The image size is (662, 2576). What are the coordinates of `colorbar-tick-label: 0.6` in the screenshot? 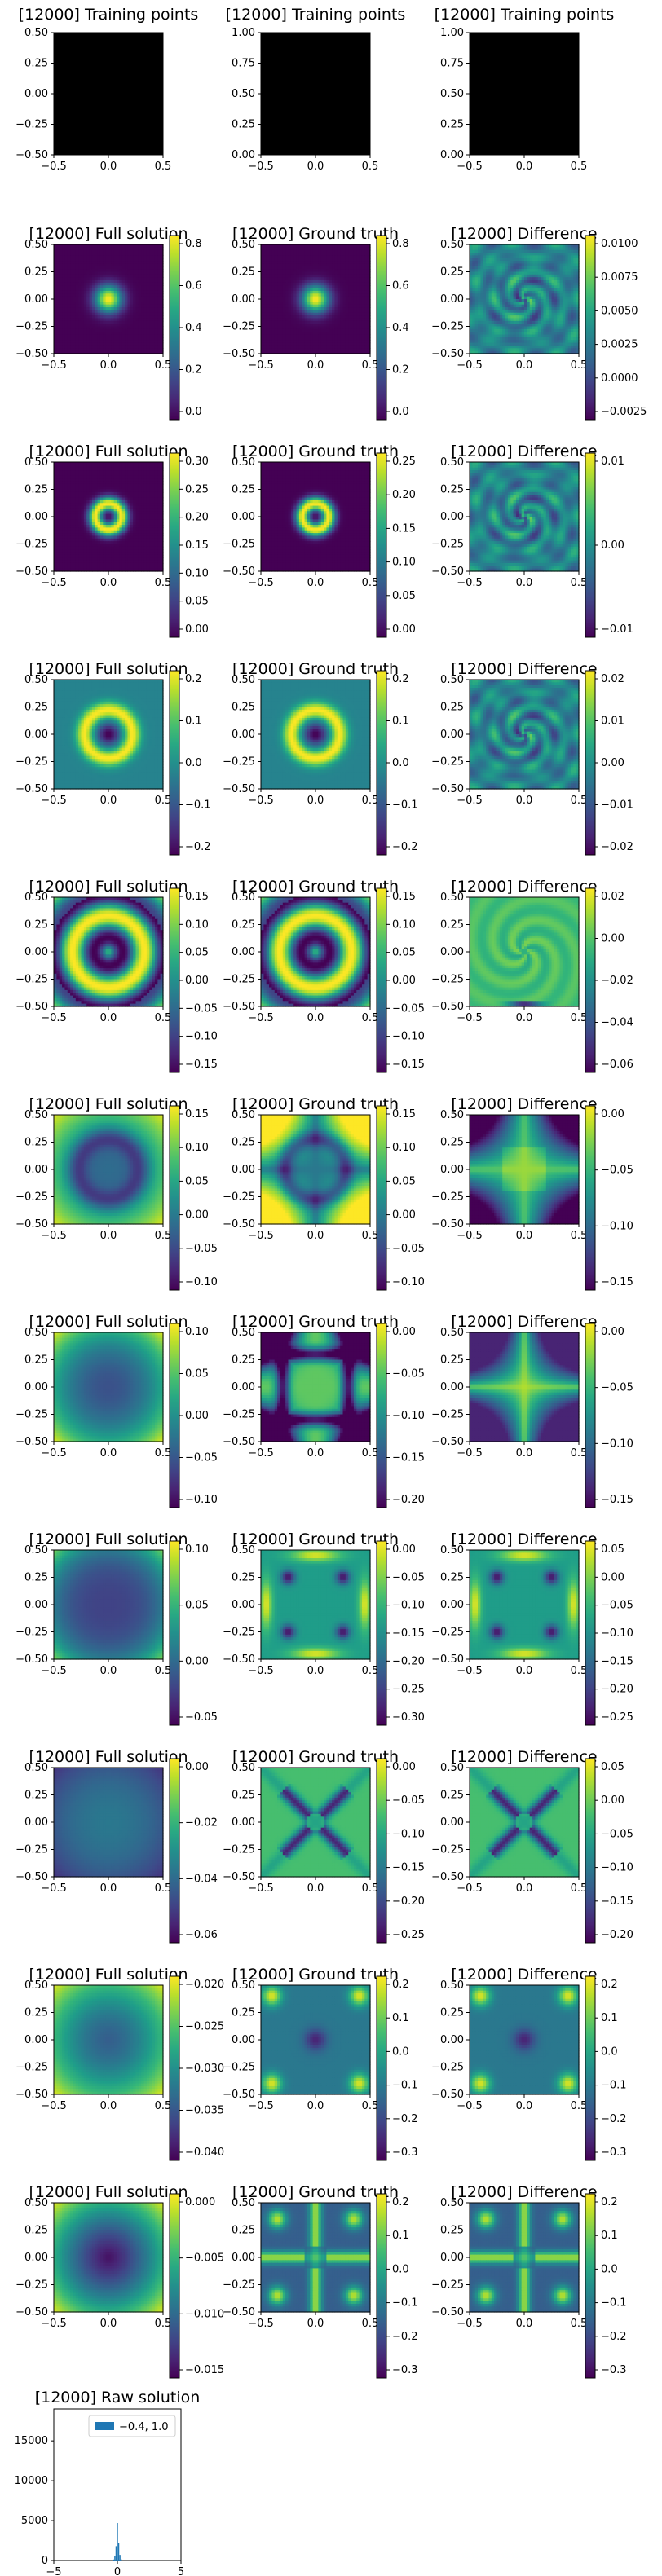 It's located at (193, 286).